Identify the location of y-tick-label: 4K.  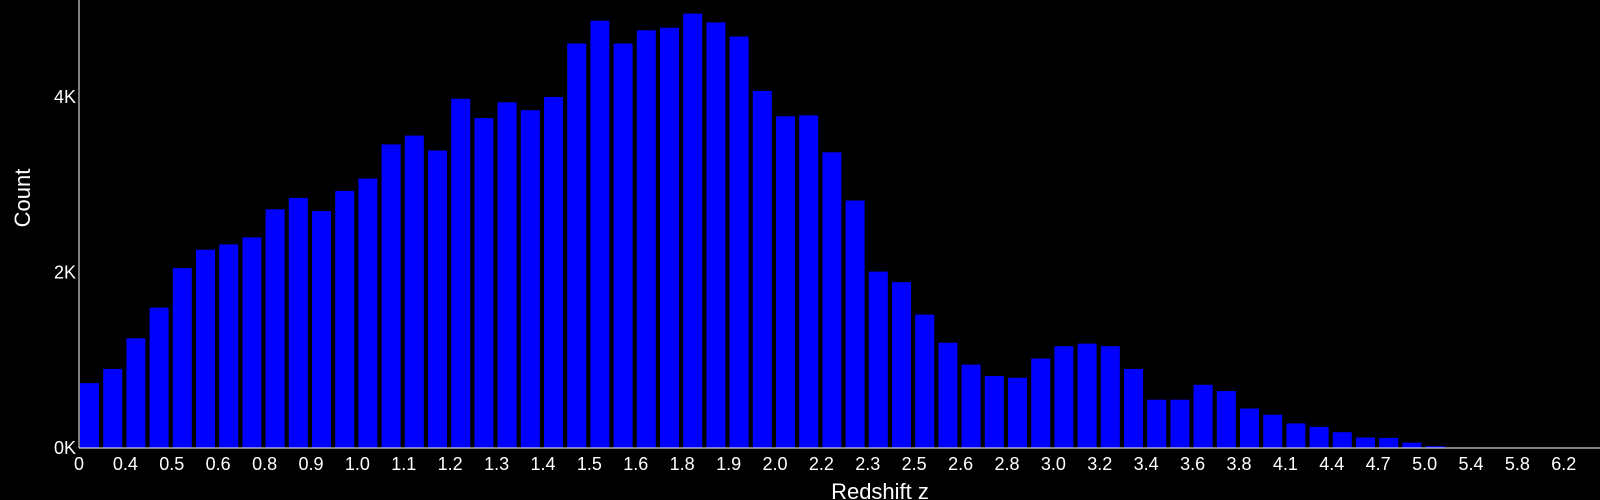
(65, 97).